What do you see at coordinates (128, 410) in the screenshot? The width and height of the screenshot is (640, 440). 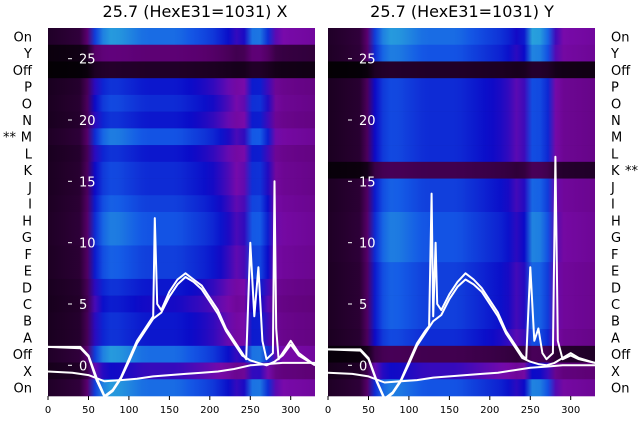 I see `x-tick-label: 100` at bounding box center [128, 410].